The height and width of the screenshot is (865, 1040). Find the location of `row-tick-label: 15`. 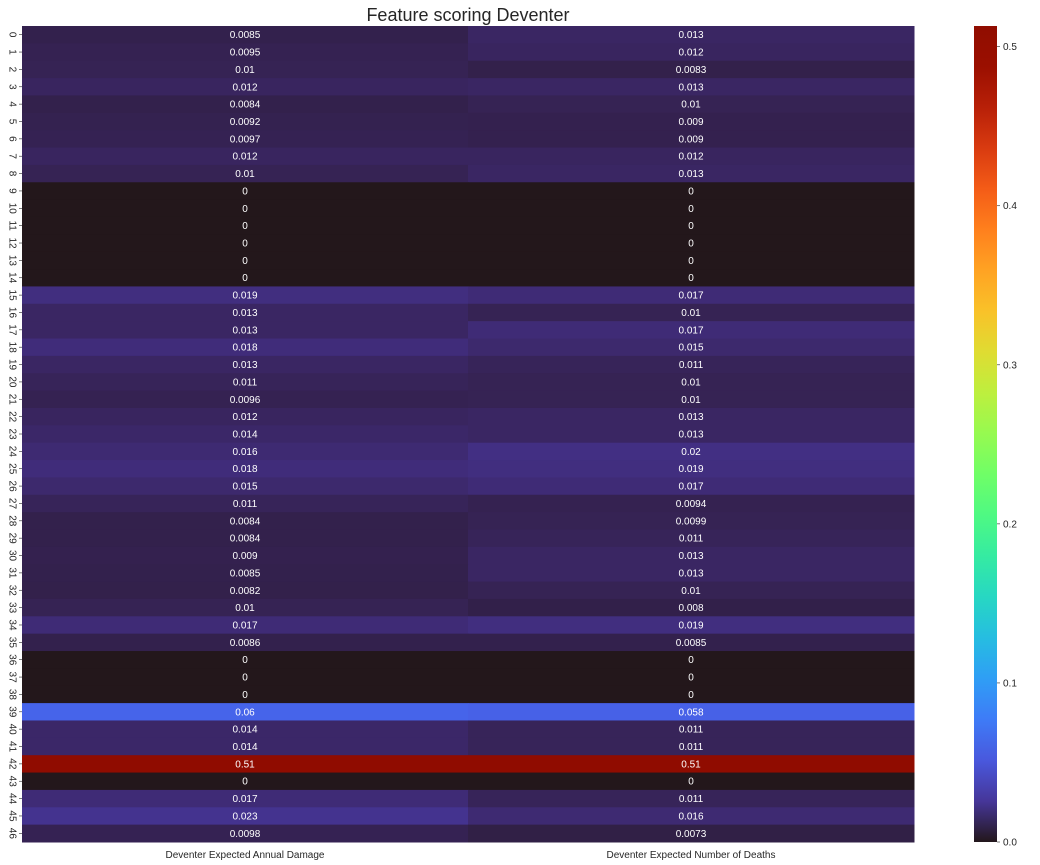

row-tick-label: 15 is located at coordinates (11, 296).